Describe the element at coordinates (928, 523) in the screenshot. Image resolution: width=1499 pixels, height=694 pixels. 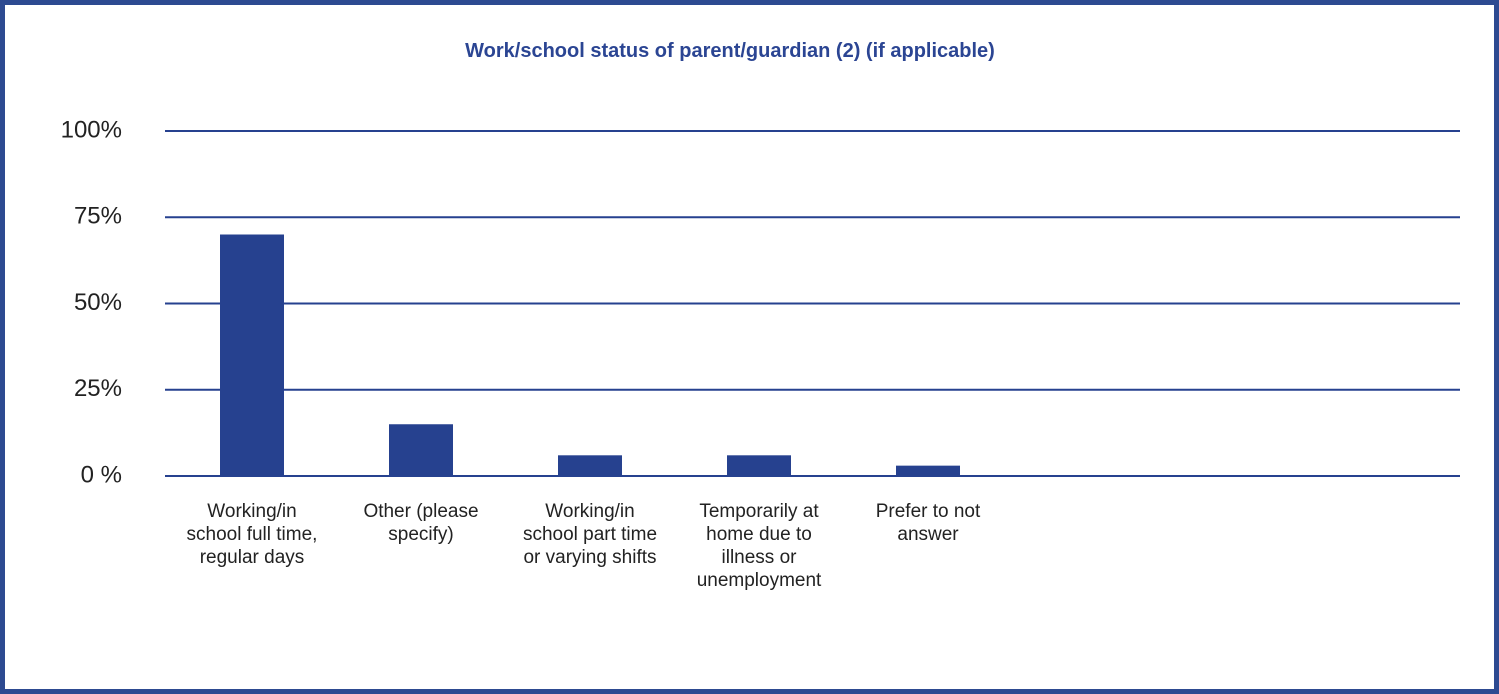
I see `x-tick-label: Prefer to not answer` at that location.